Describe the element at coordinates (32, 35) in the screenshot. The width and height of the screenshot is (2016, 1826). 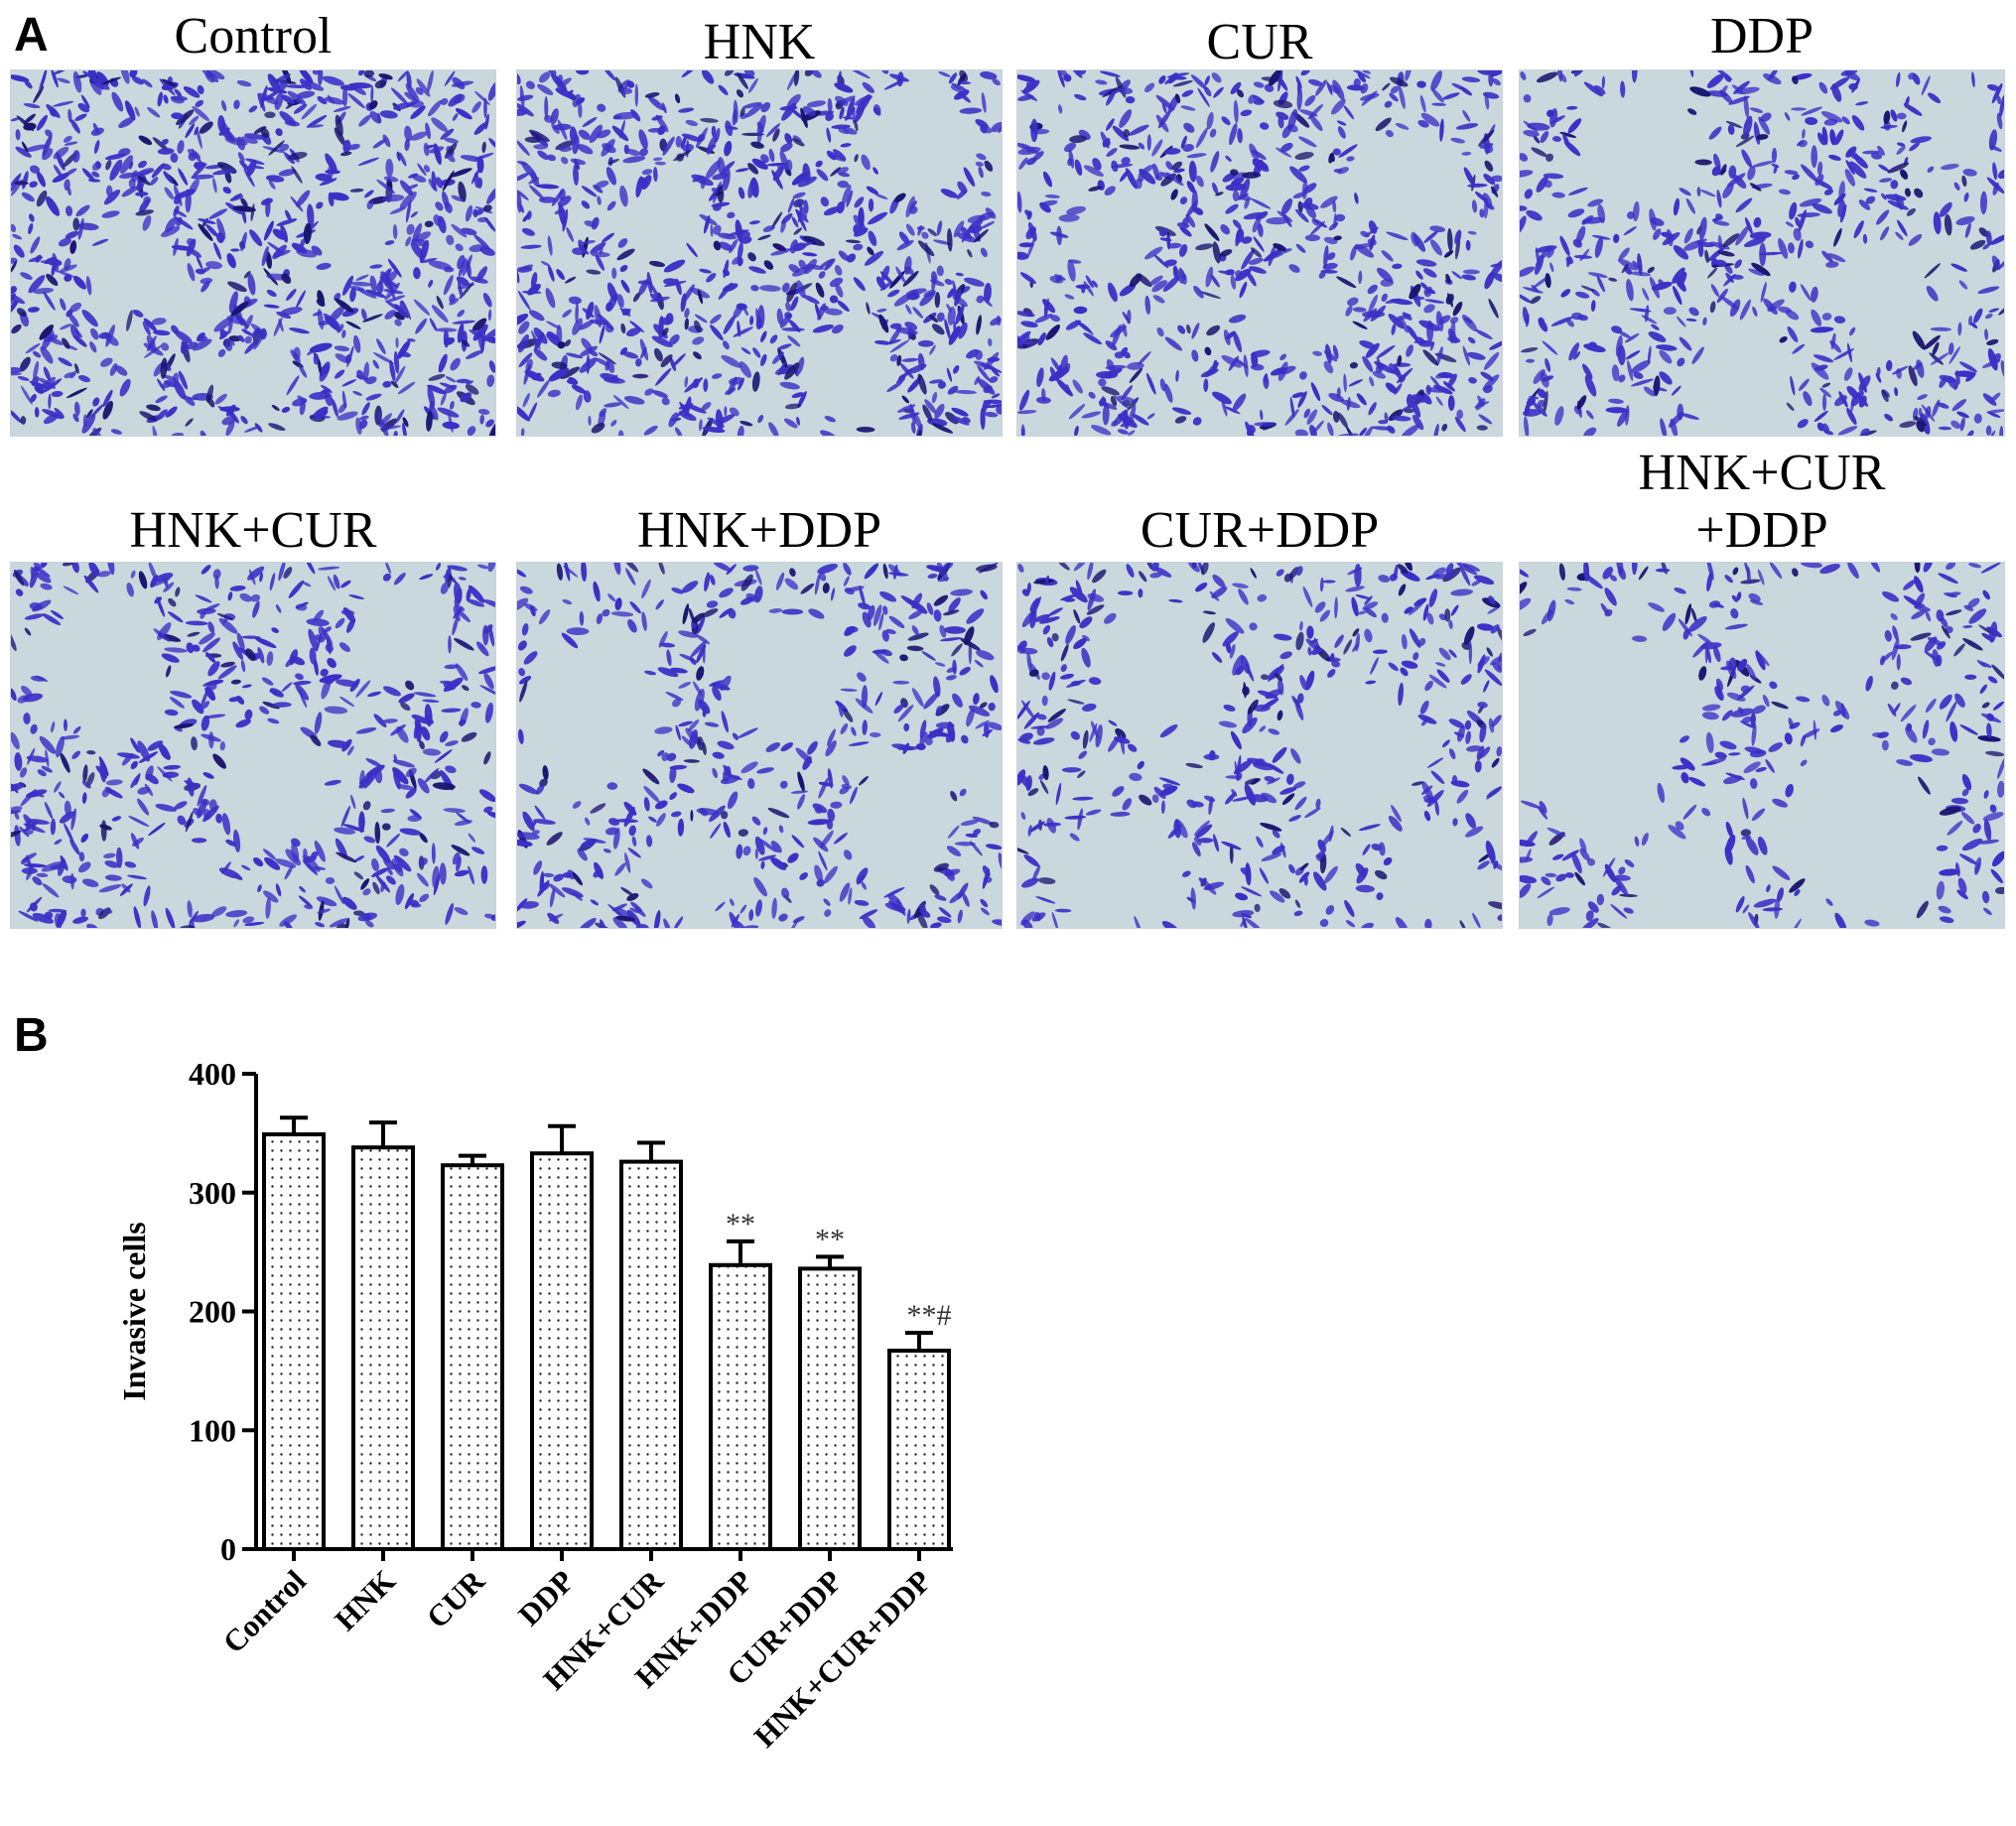
I see `panel-a-label: A` at that location.